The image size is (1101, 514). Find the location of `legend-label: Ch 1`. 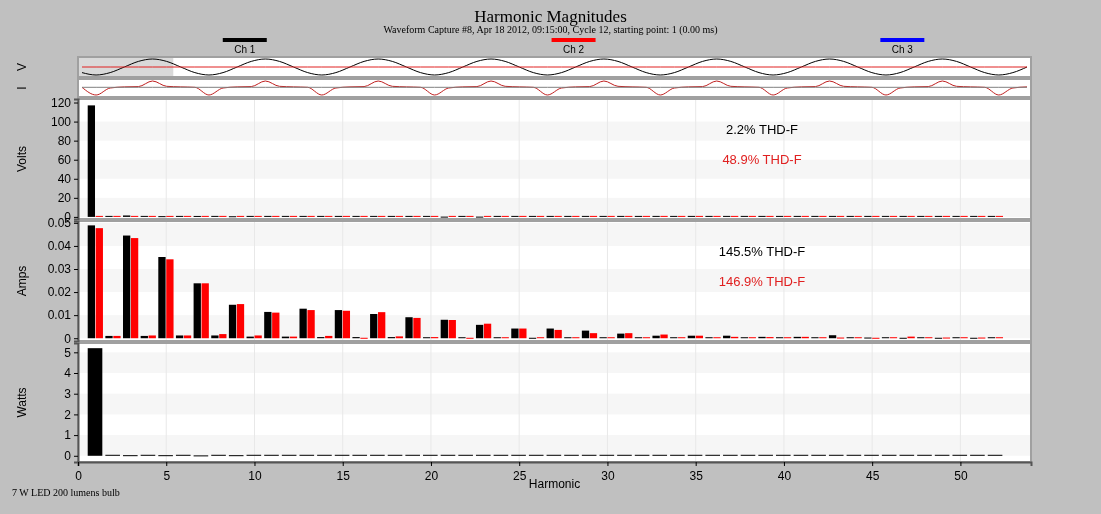

legend-label: Ch 1 is located at coordinates (245, 49).